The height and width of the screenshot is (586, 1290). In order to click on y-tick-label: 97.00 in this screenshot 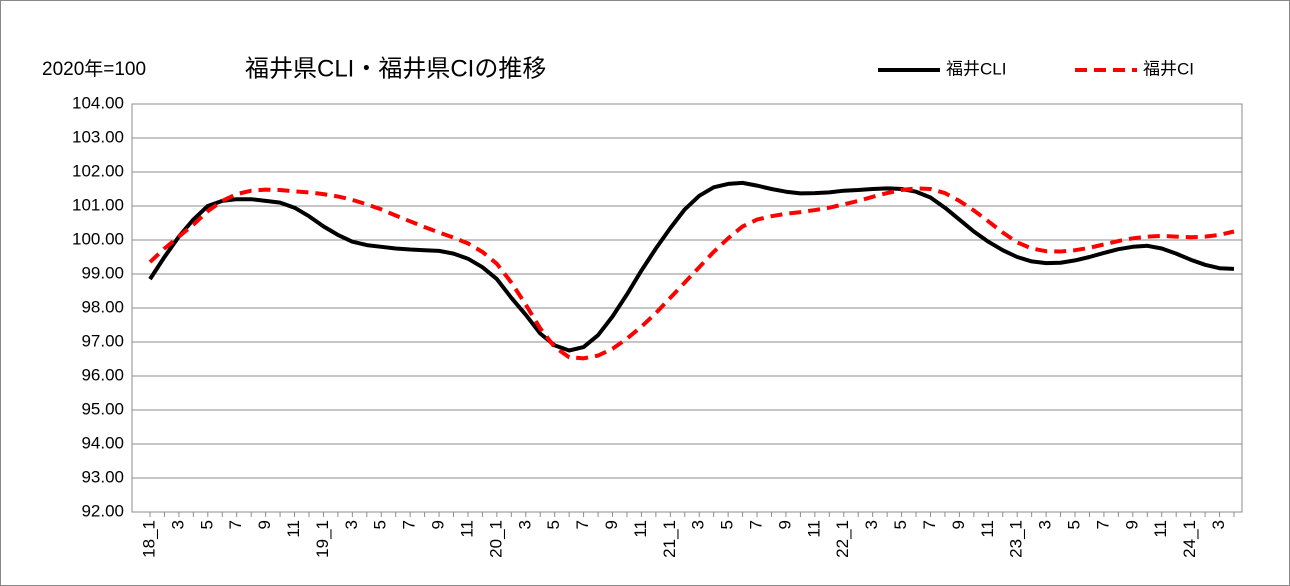, I will do `click(102, 340)`.